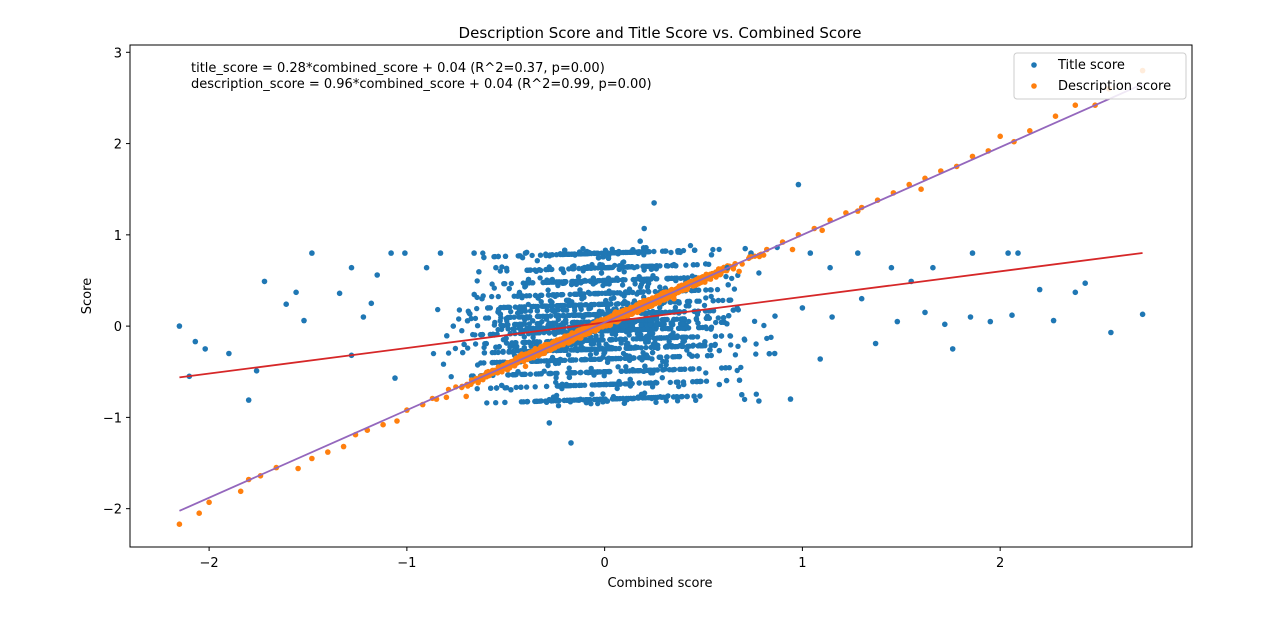  Describe the element at coordinates (406, 563) in the screenshot. I see `x-tick-label: −1` at that location.